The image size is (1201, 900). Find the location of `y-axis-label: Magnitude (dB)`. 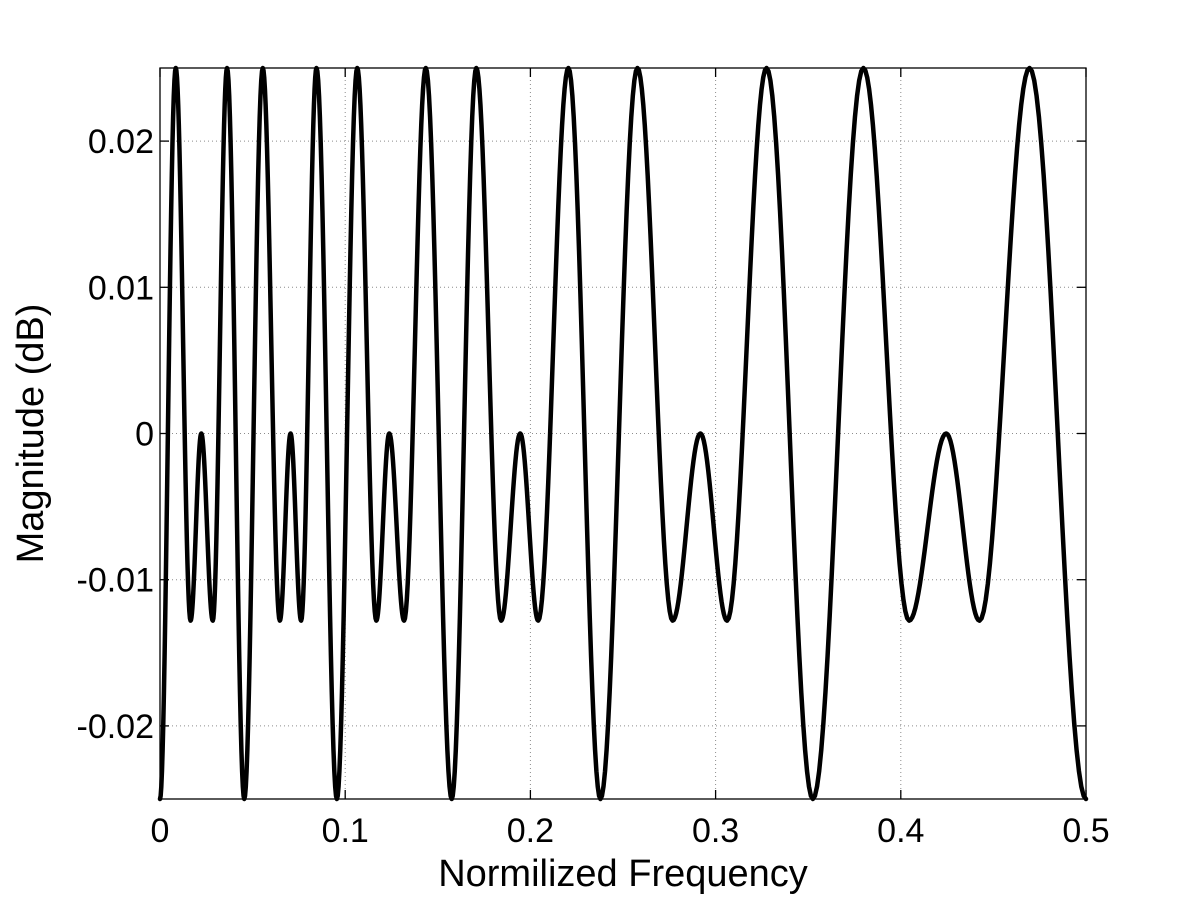

y-axis-label: Magnitude (dB) is located at coordinates (31, 434).